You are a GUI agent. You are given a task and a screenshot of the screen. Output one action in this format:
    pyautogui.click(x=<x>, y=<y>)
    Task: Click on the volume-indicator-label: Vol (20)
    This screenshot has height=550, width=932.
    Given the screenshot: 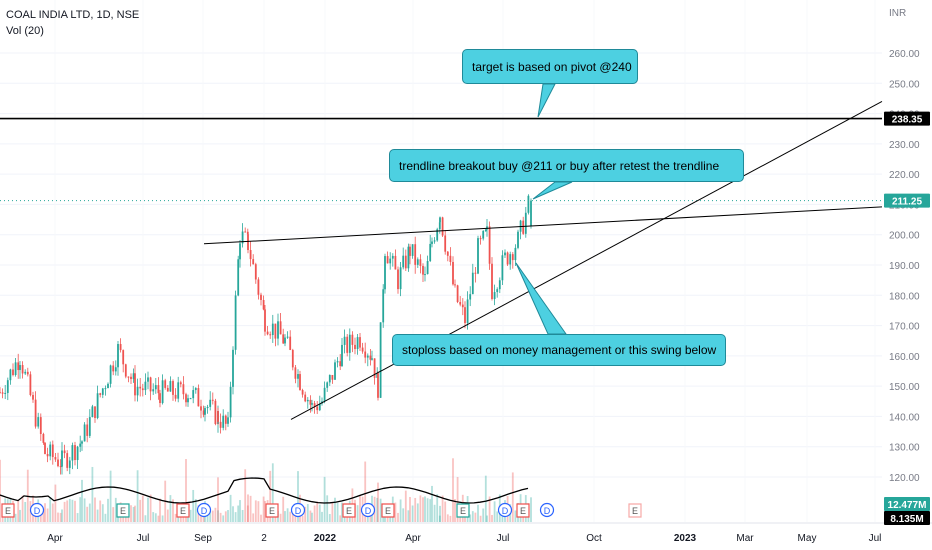 What is the action you would take?
    pyautogui.click(x=25, y=31)
    